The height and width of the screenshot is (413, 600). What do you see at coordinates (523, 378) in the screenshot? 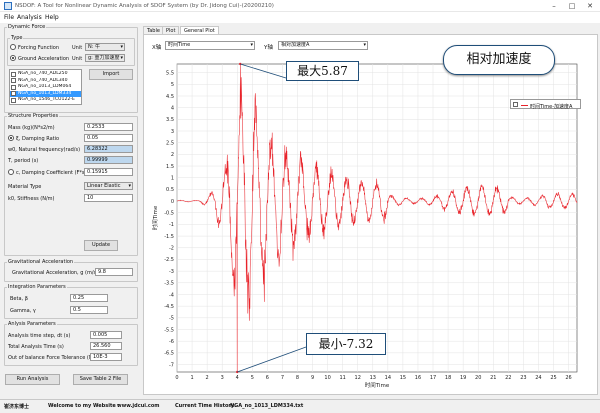
I see `x-tick-label: 23` at bounding box center [523, 378].